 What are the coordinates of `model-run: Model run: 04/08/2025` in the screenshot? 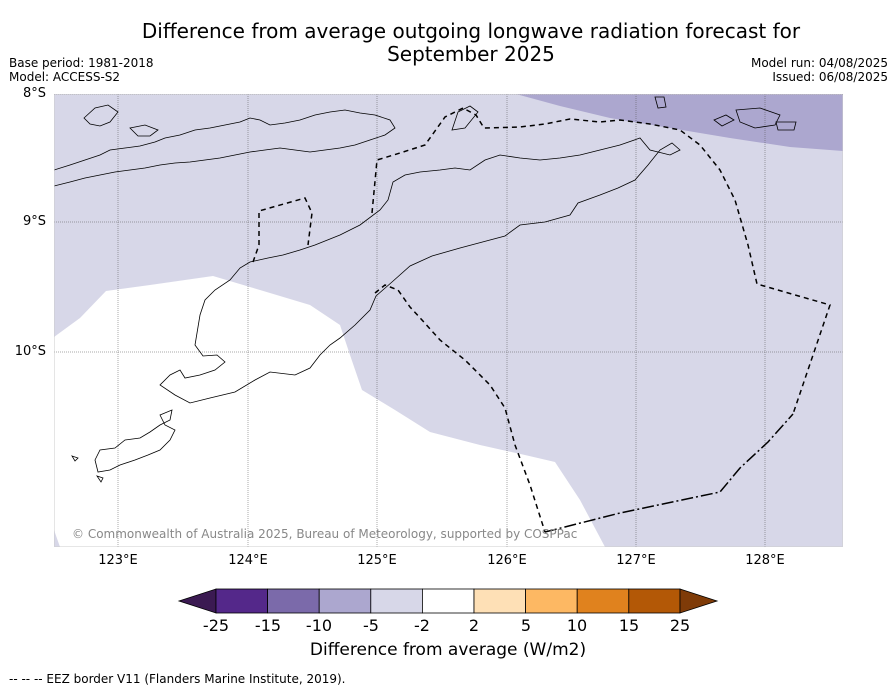 It's located at (819, 63).